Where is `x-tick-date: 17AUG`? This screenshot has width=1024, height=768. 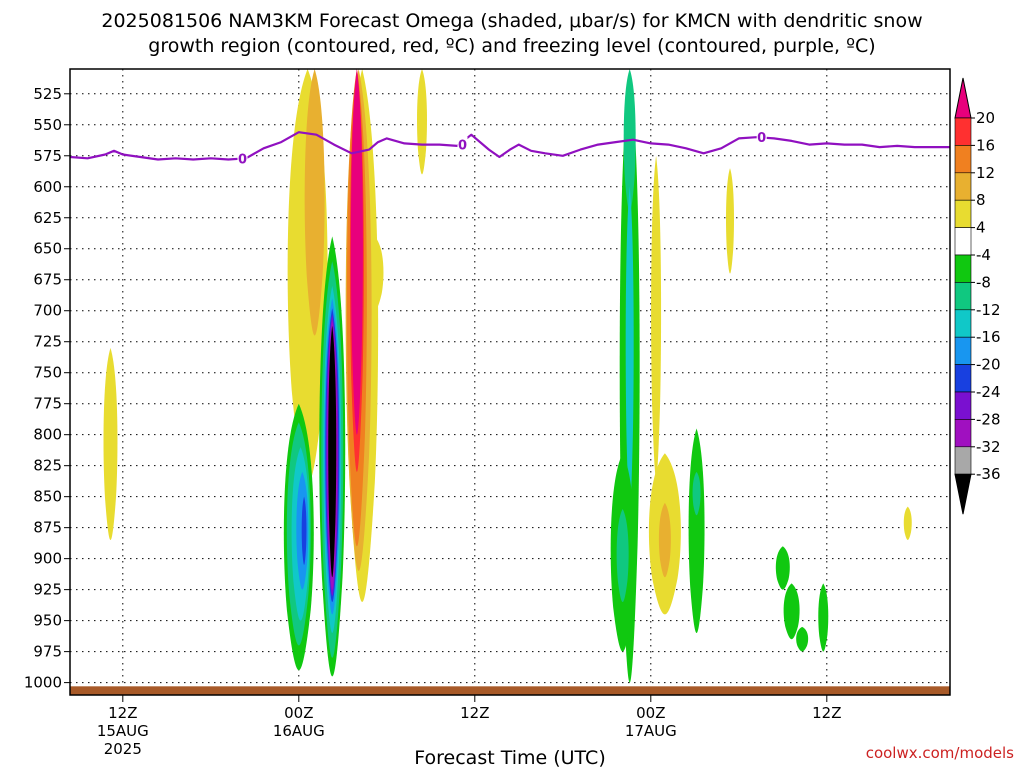 x-tick-date: 17AUG is located at coordinates (651, 731).